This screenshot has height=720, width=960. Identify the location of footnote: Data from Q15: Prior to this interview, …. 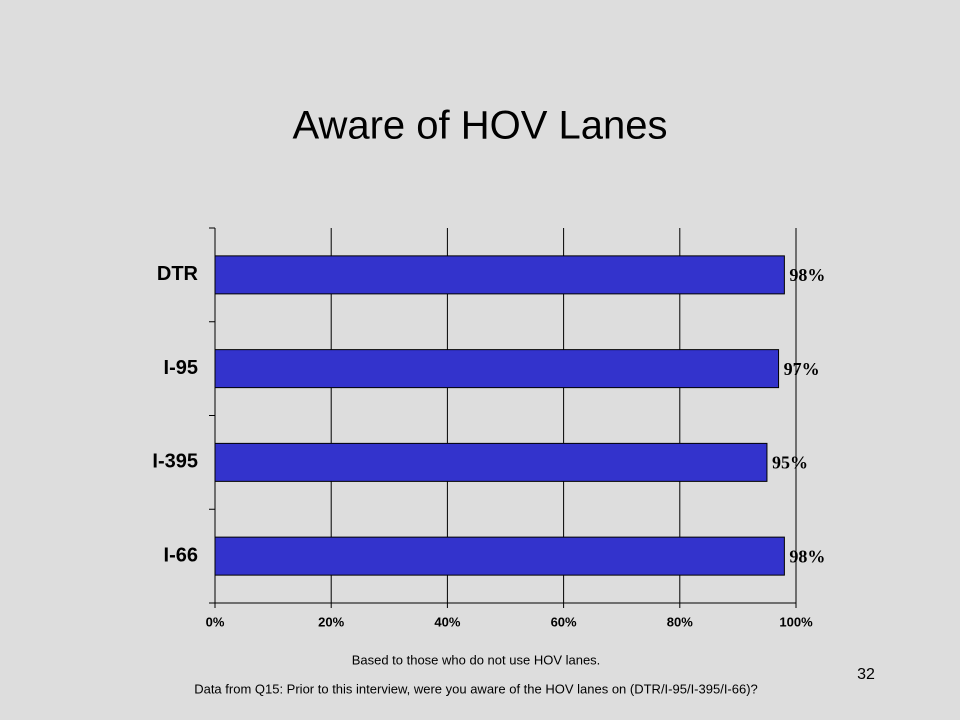
(476, 688).